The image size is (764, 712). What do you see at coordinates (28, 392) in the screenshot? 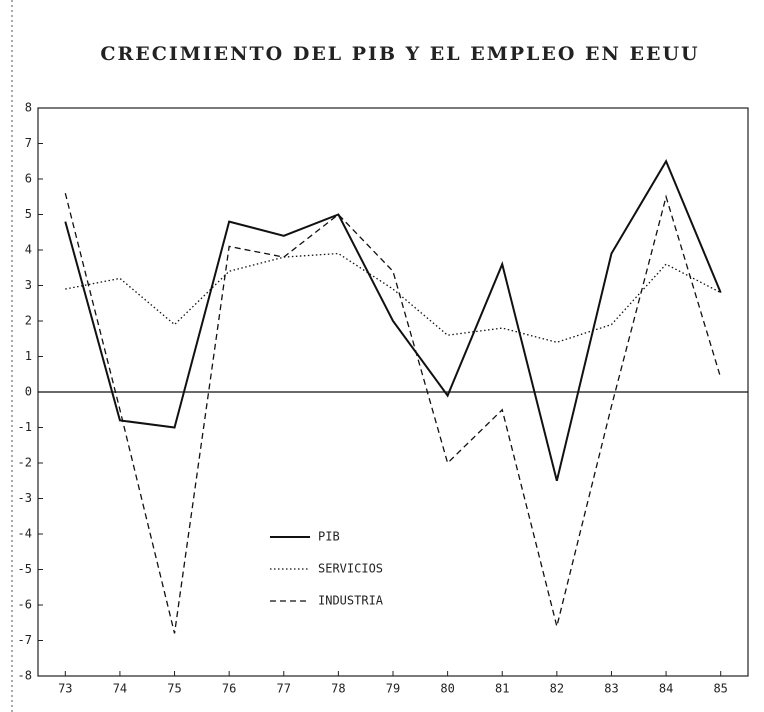
I see `y-tick-label: 0` at bounding box center [28, 392].